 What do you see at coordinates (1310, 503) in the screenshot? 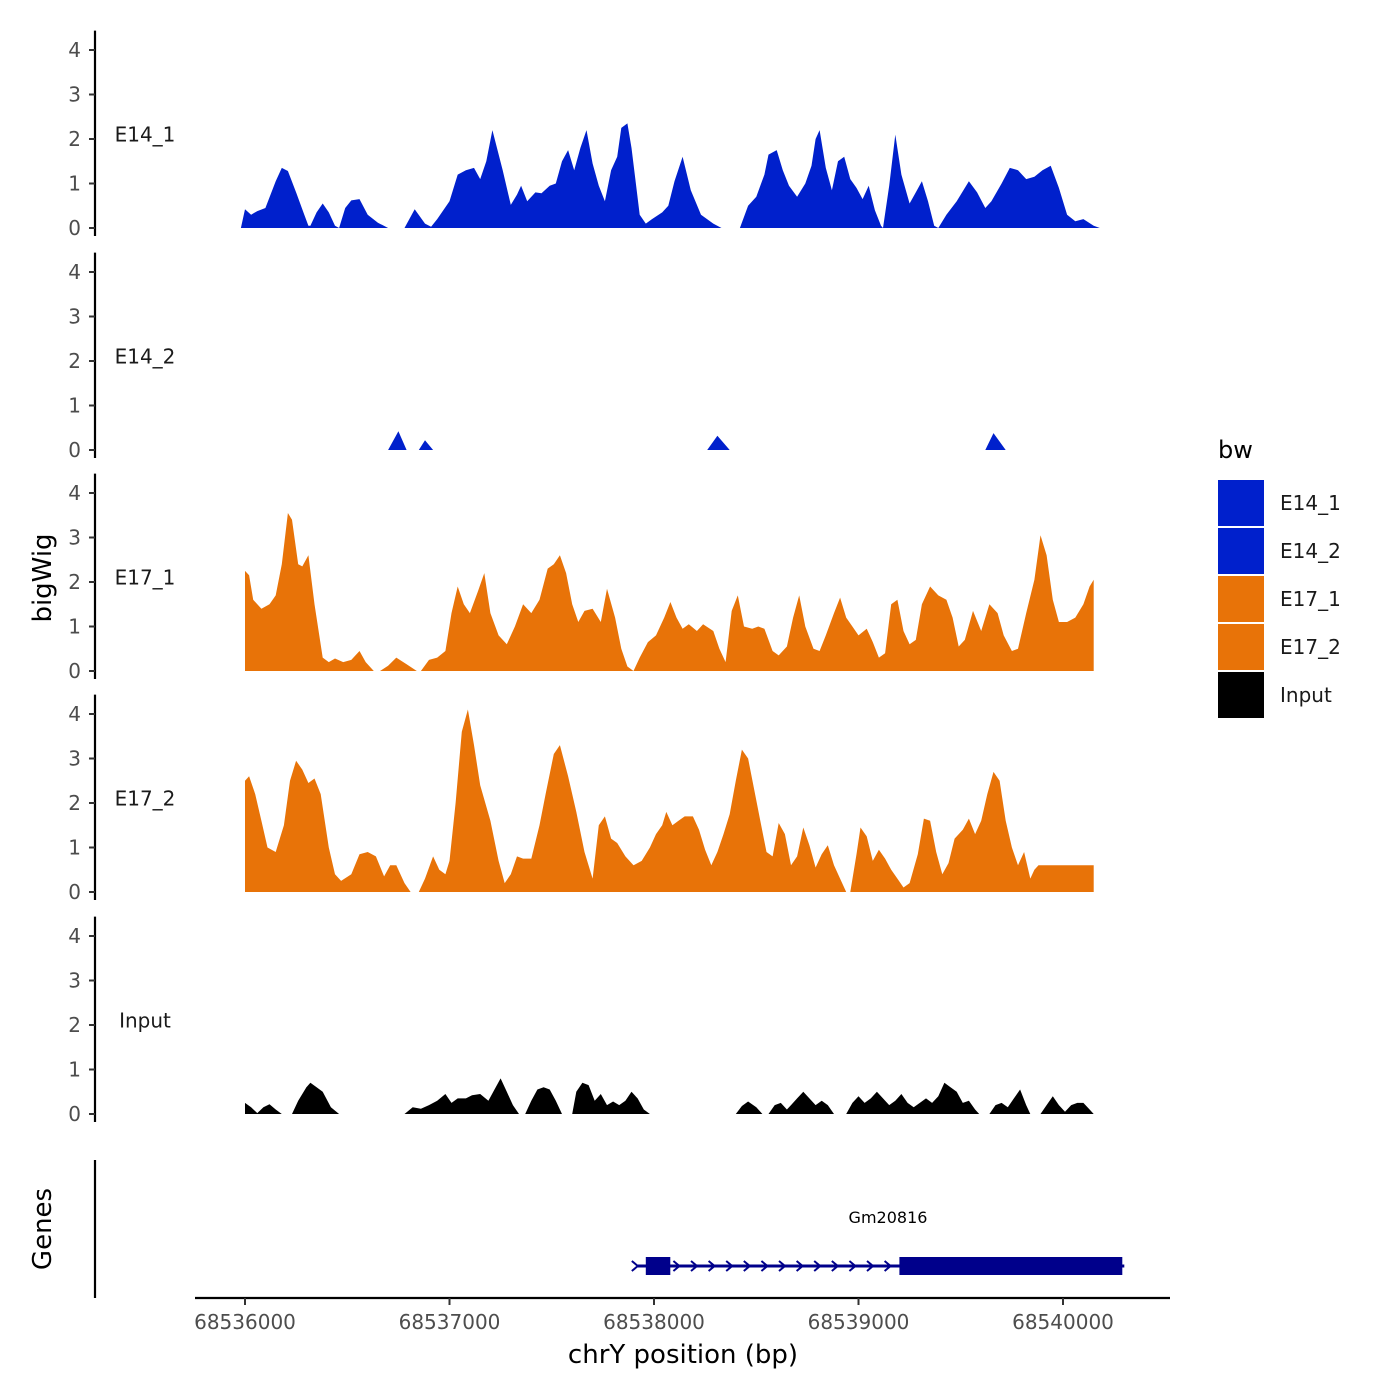
I see `legend-label-E14_1: E14_1` at bounding box center [1310, 503].